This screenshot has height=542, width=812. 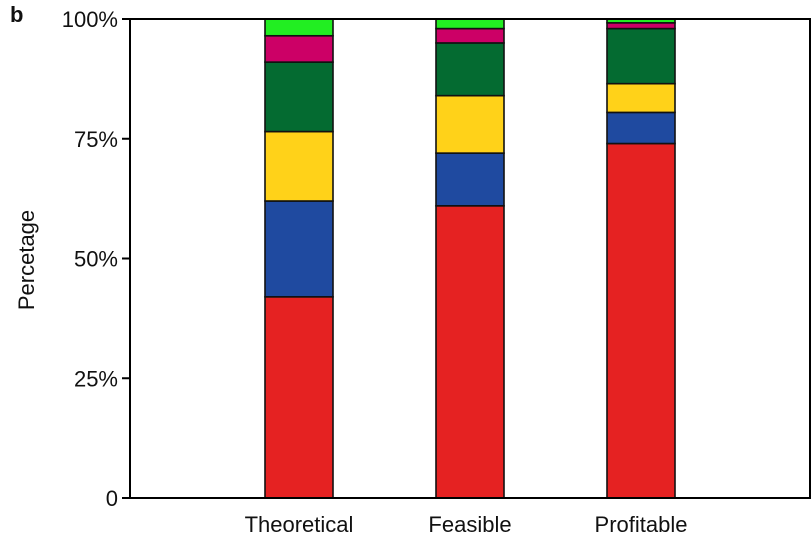 What do you see at coordinates (26, 260) in the screenshot?
I see `y-axis-label: Percetage` at bounding box center [26, 260].